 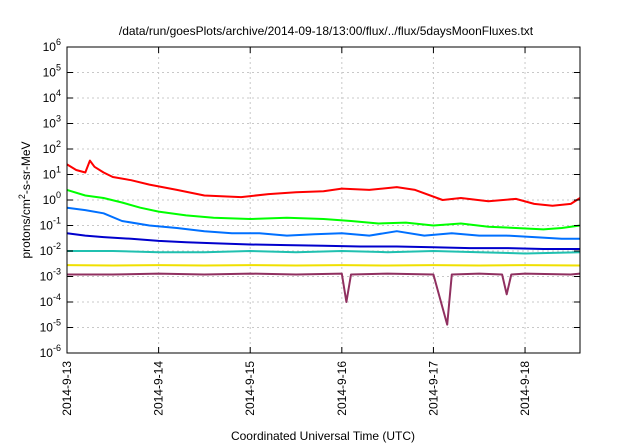 What do you see at coordinates (52, 122) in the screenshot?
I see `y-tick-label: 10³` at bounding box center [52, 122].